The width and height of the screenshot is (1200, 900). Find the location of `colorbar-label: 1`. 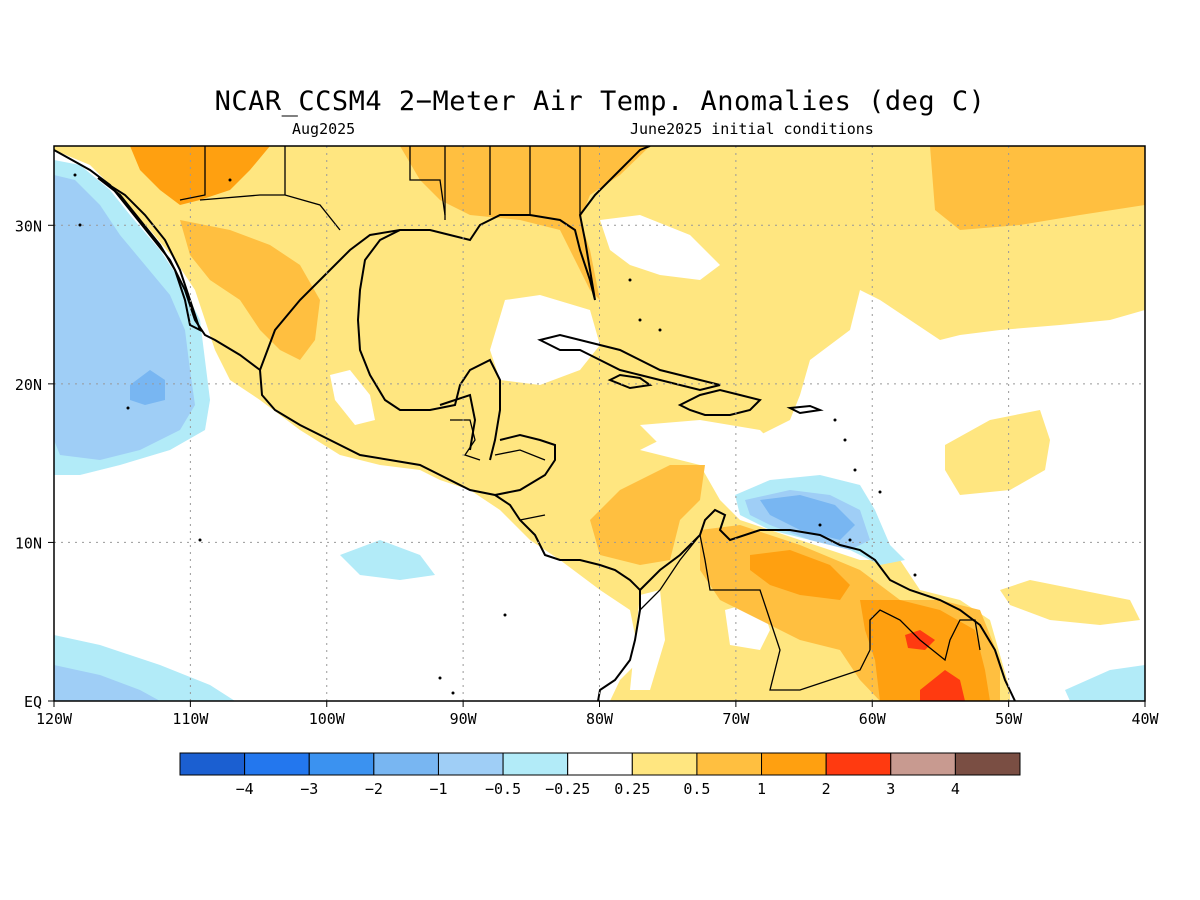

colorbar-label: 1 is located at coordinates (761, 789).